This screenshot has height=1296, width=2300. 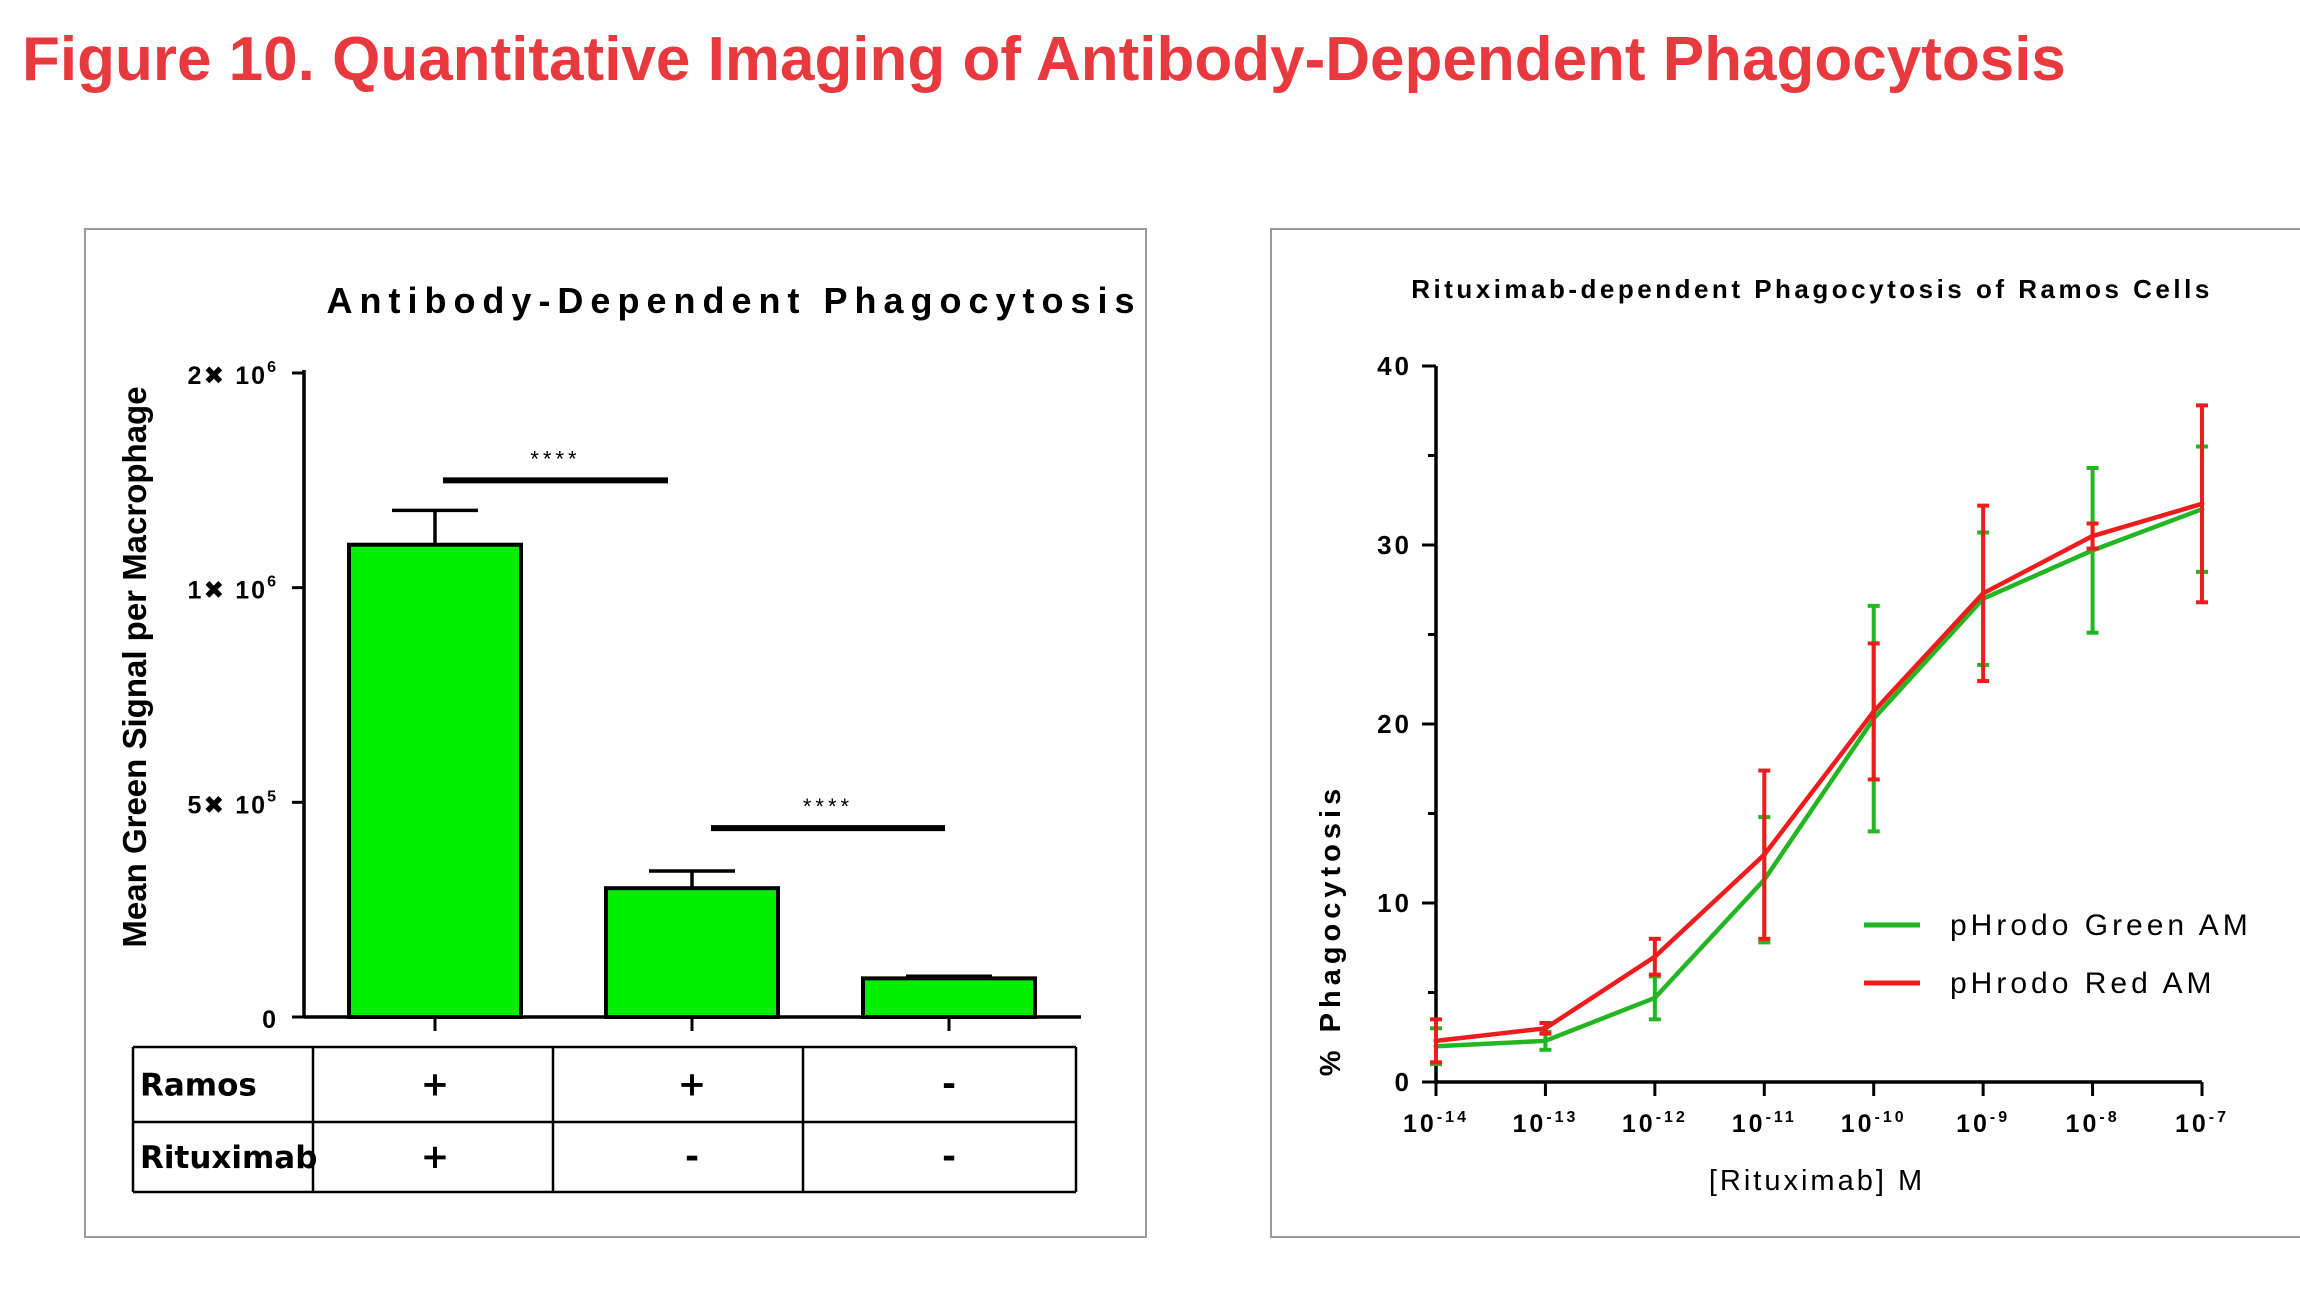 I want to click on y-tick-label: 5✖ 105, so click(x=232, y=803).